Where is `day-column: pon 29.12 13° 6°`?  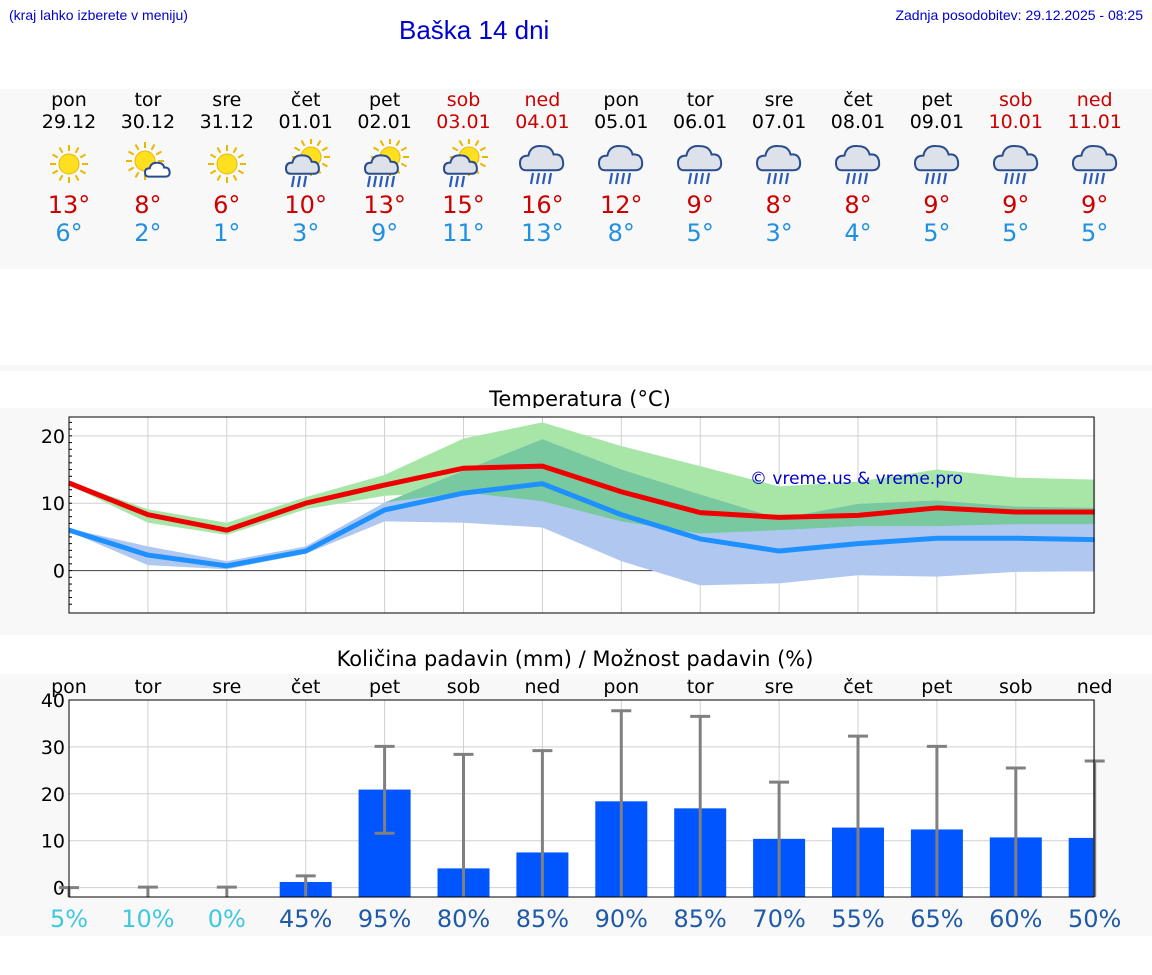
day-column: pon 29.12 13° 6° is located at coordinates (69, 168).